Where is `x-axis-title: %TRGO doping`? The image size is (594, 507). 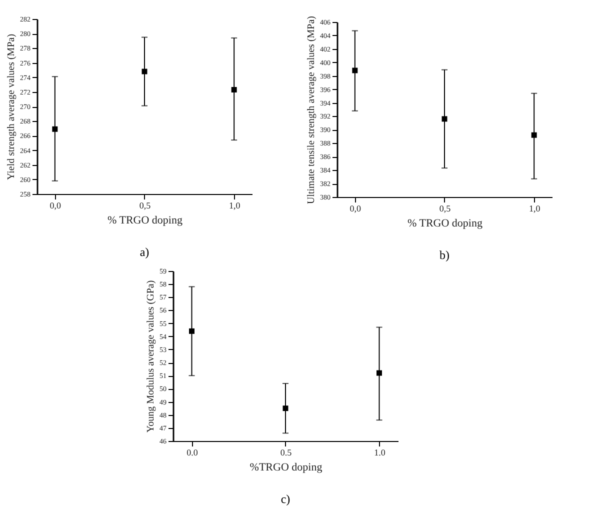
x-axis-title: %TRGO doping is located at coordinates (286, 468).